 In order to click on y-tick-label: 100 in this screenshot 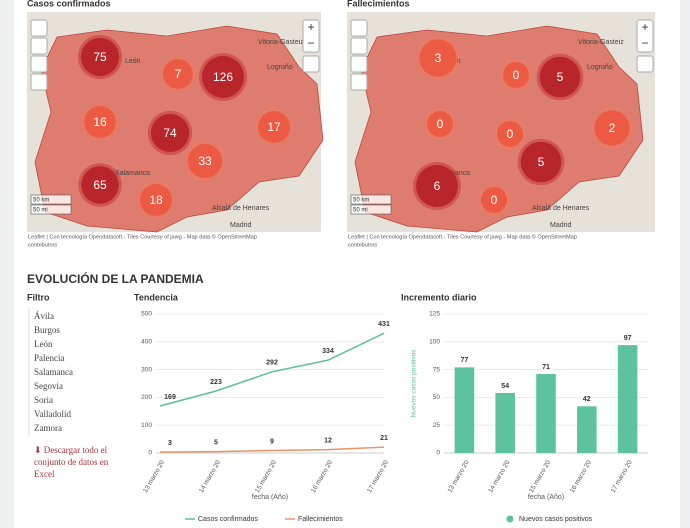, I will do `click(434, 342)`.